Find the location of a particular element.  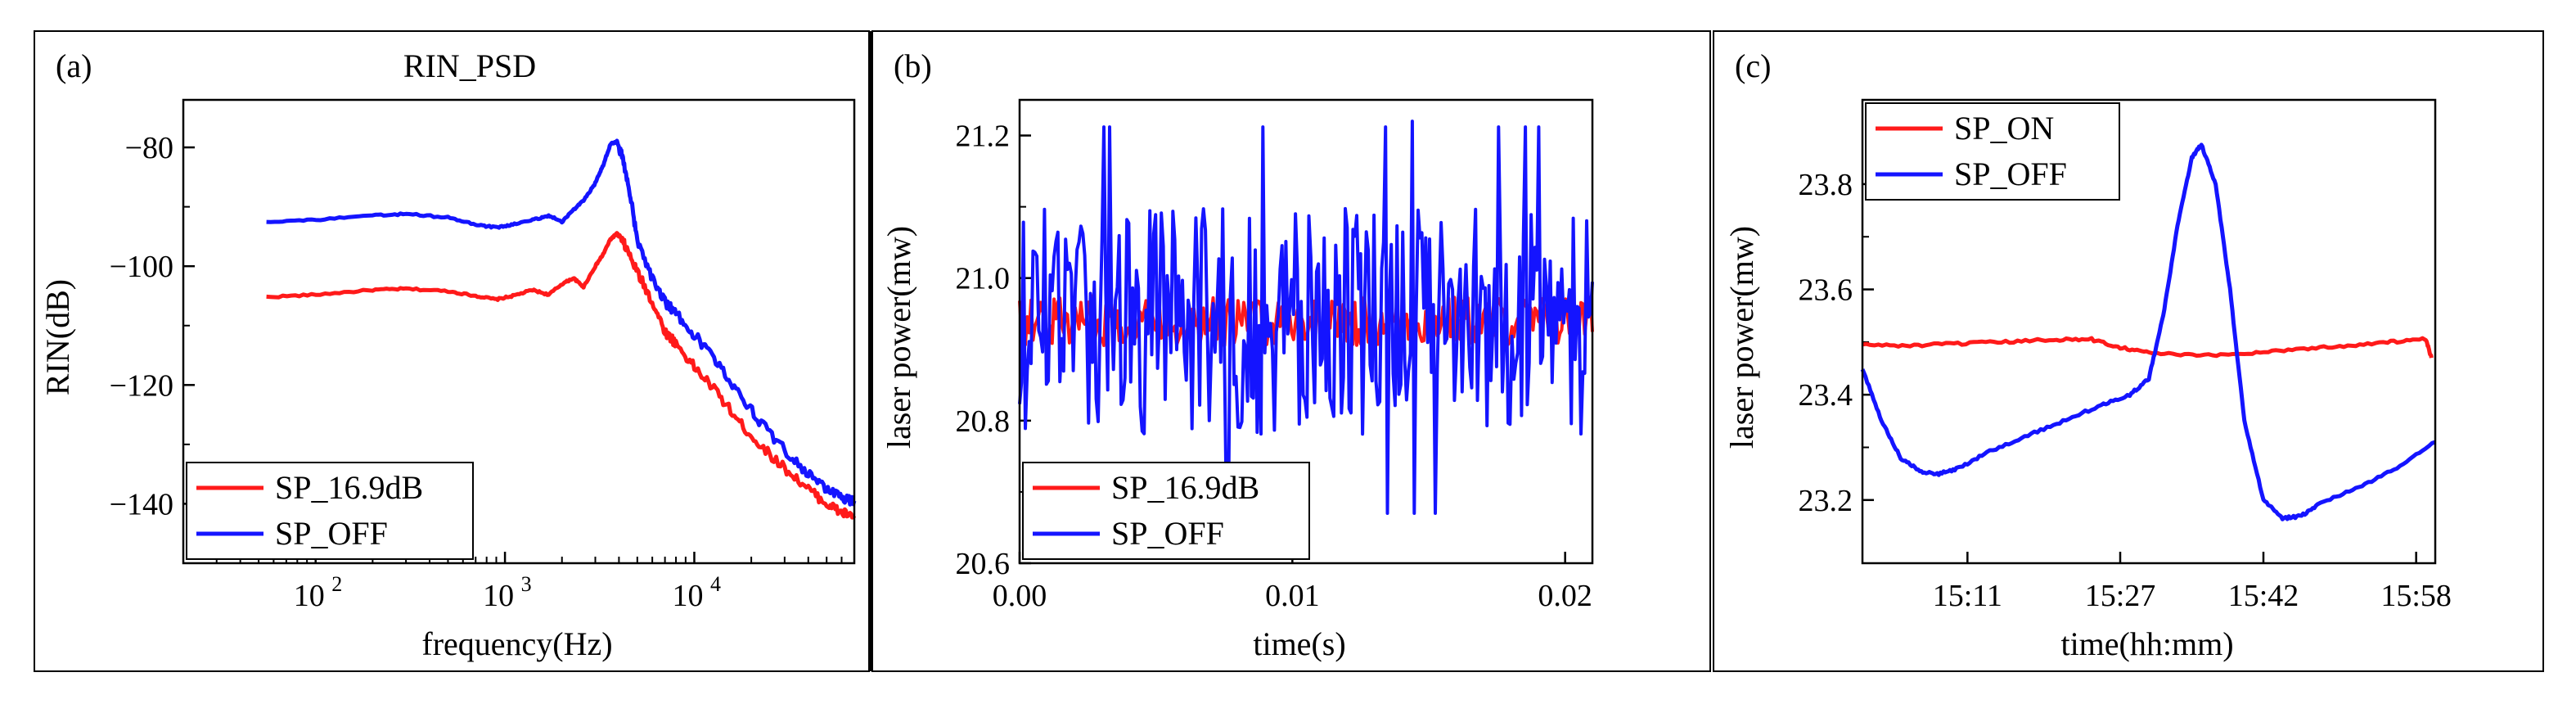

panel-c-ylabel: laser power(mw) is located at coordinates (1741, 338).